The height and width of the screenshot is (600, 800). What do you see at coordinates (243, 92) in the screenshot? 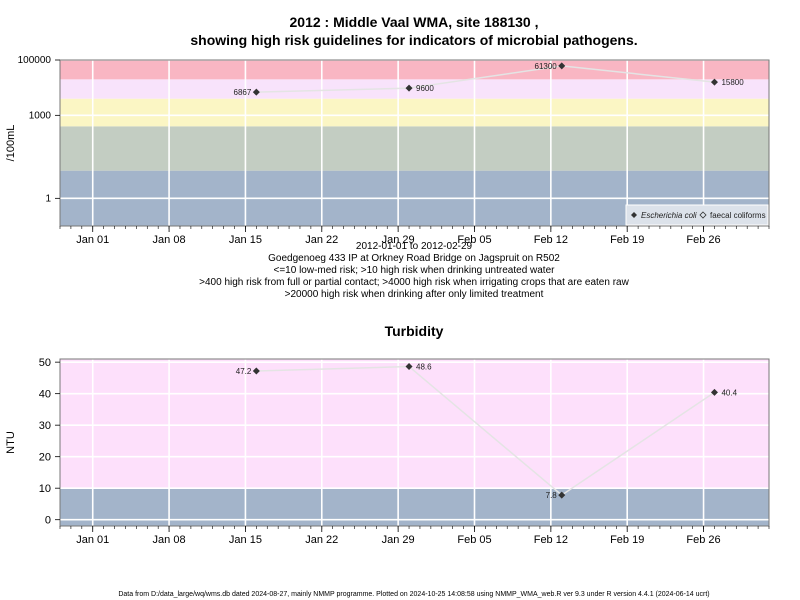
I see `chart-1-data-label-0: 6867` at bounding box center [243, 92].